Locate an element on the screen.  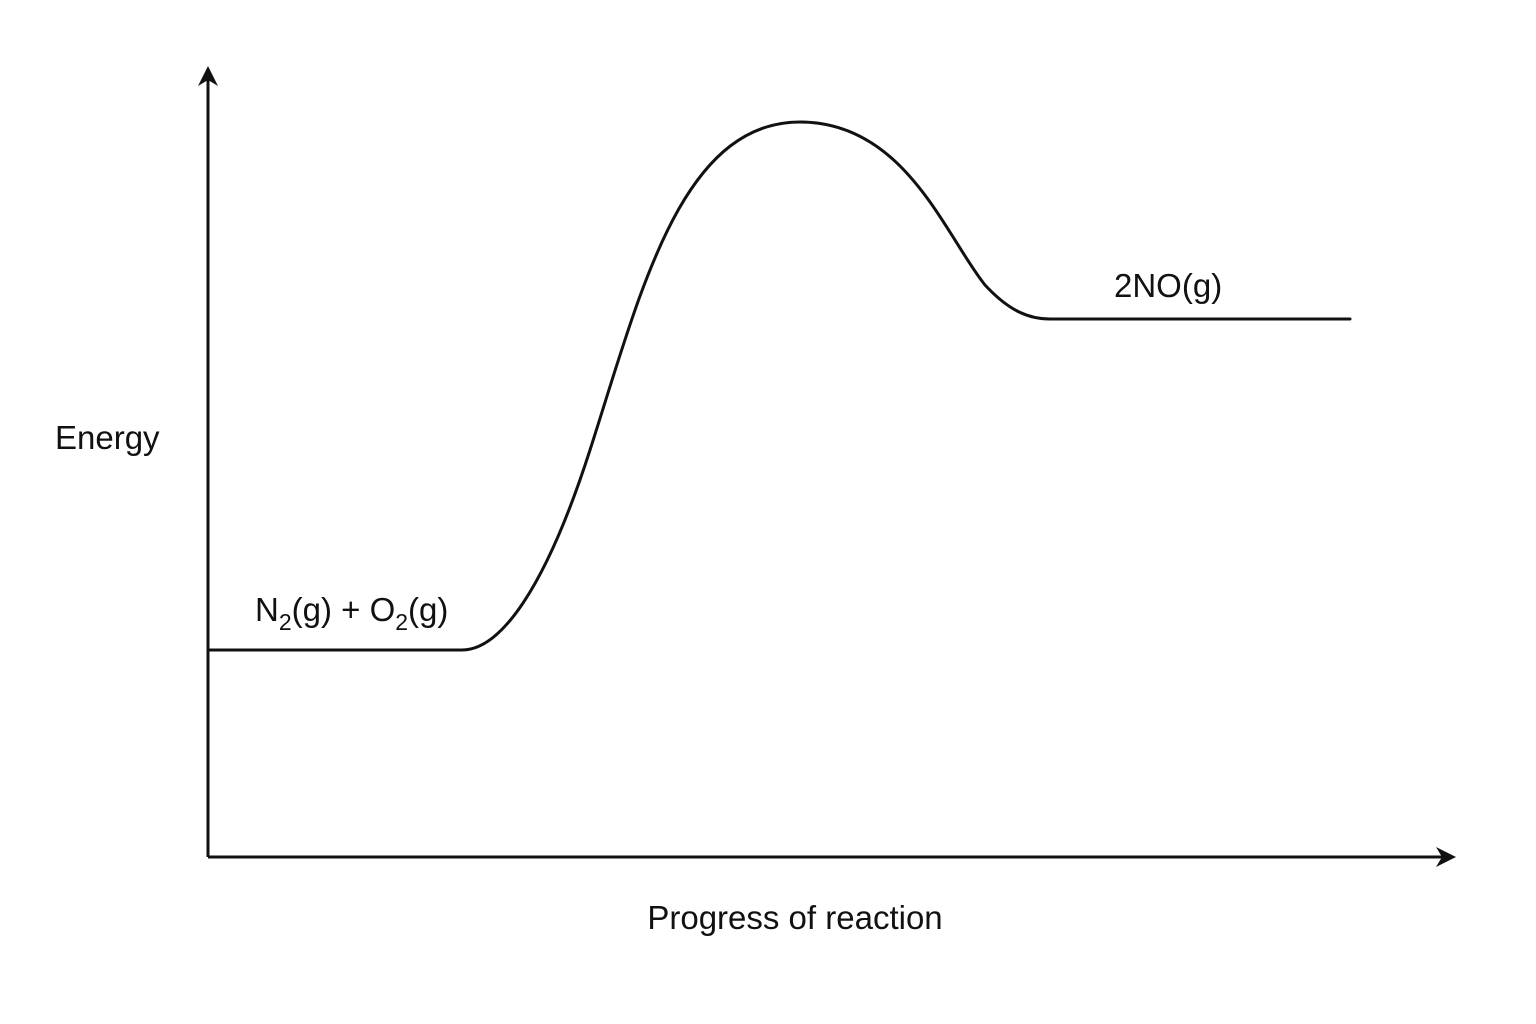
y-axis-label: Energy is located at coordinates (107, 437).